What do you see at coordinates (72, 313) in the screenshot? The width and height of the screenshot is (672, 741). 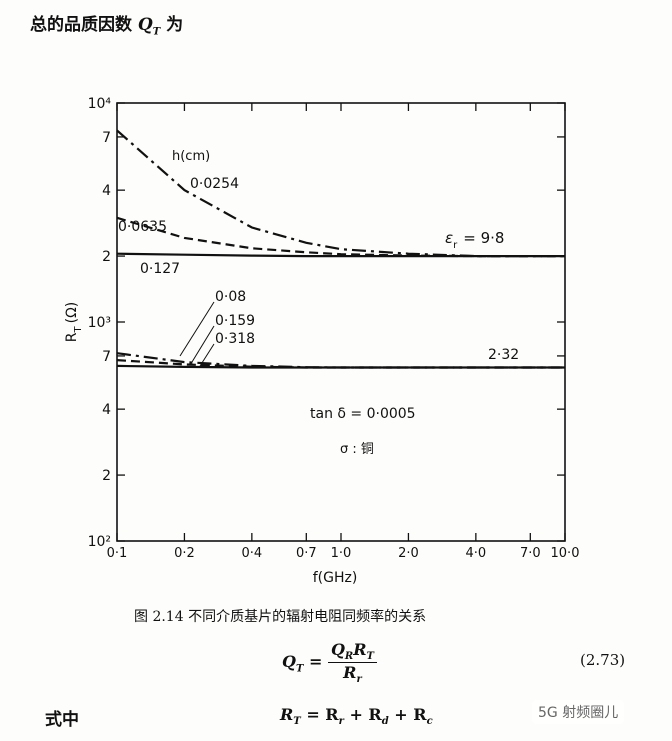 I see `y-axis-label-unit: (Ω)` at bounding box center [72, 313].